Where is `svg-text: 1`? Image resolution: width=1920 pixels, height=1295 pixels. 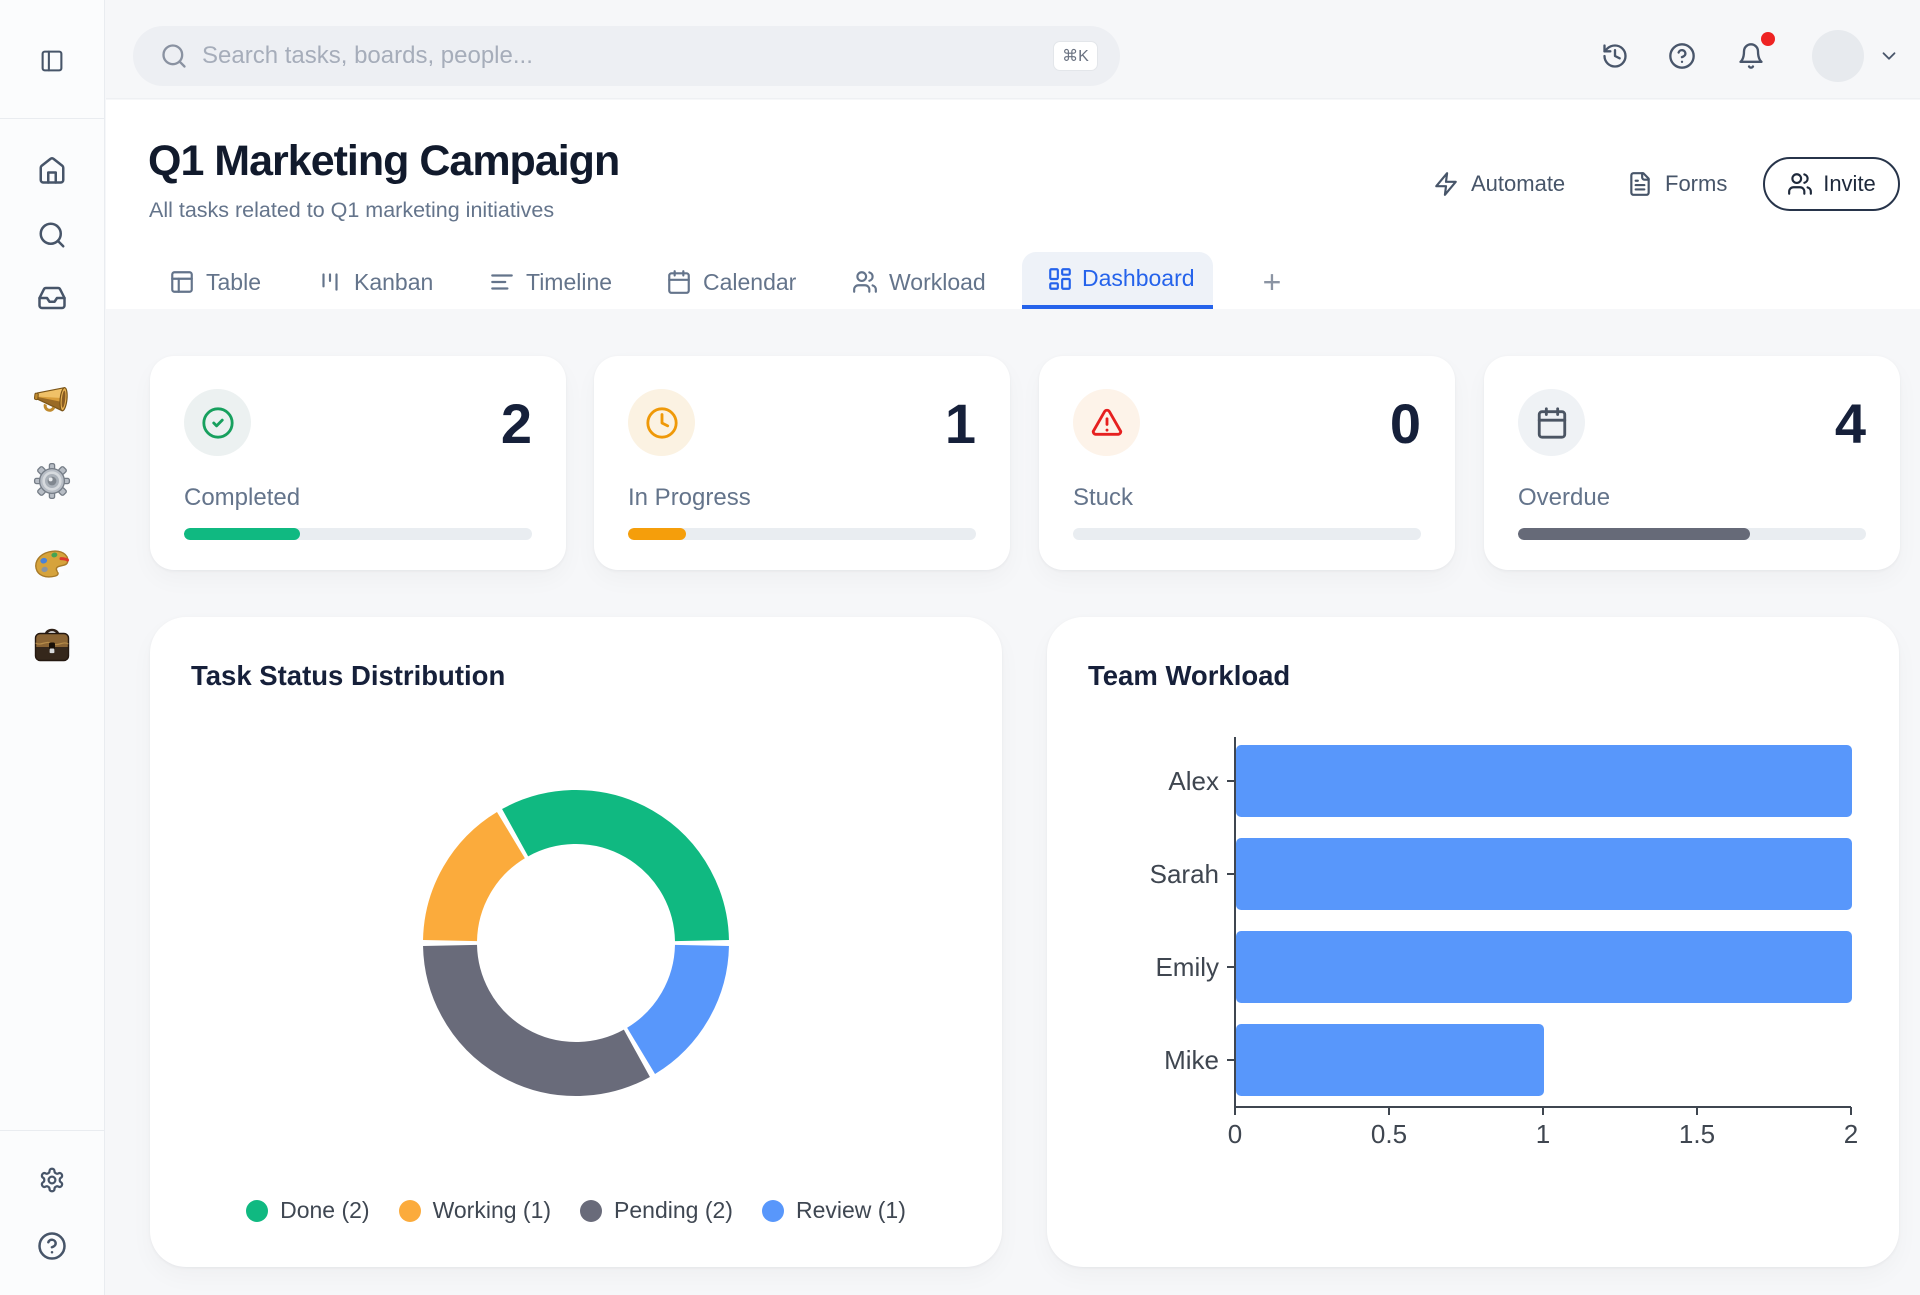
svg-text: 1 is located at coordinates (1543, 1134).